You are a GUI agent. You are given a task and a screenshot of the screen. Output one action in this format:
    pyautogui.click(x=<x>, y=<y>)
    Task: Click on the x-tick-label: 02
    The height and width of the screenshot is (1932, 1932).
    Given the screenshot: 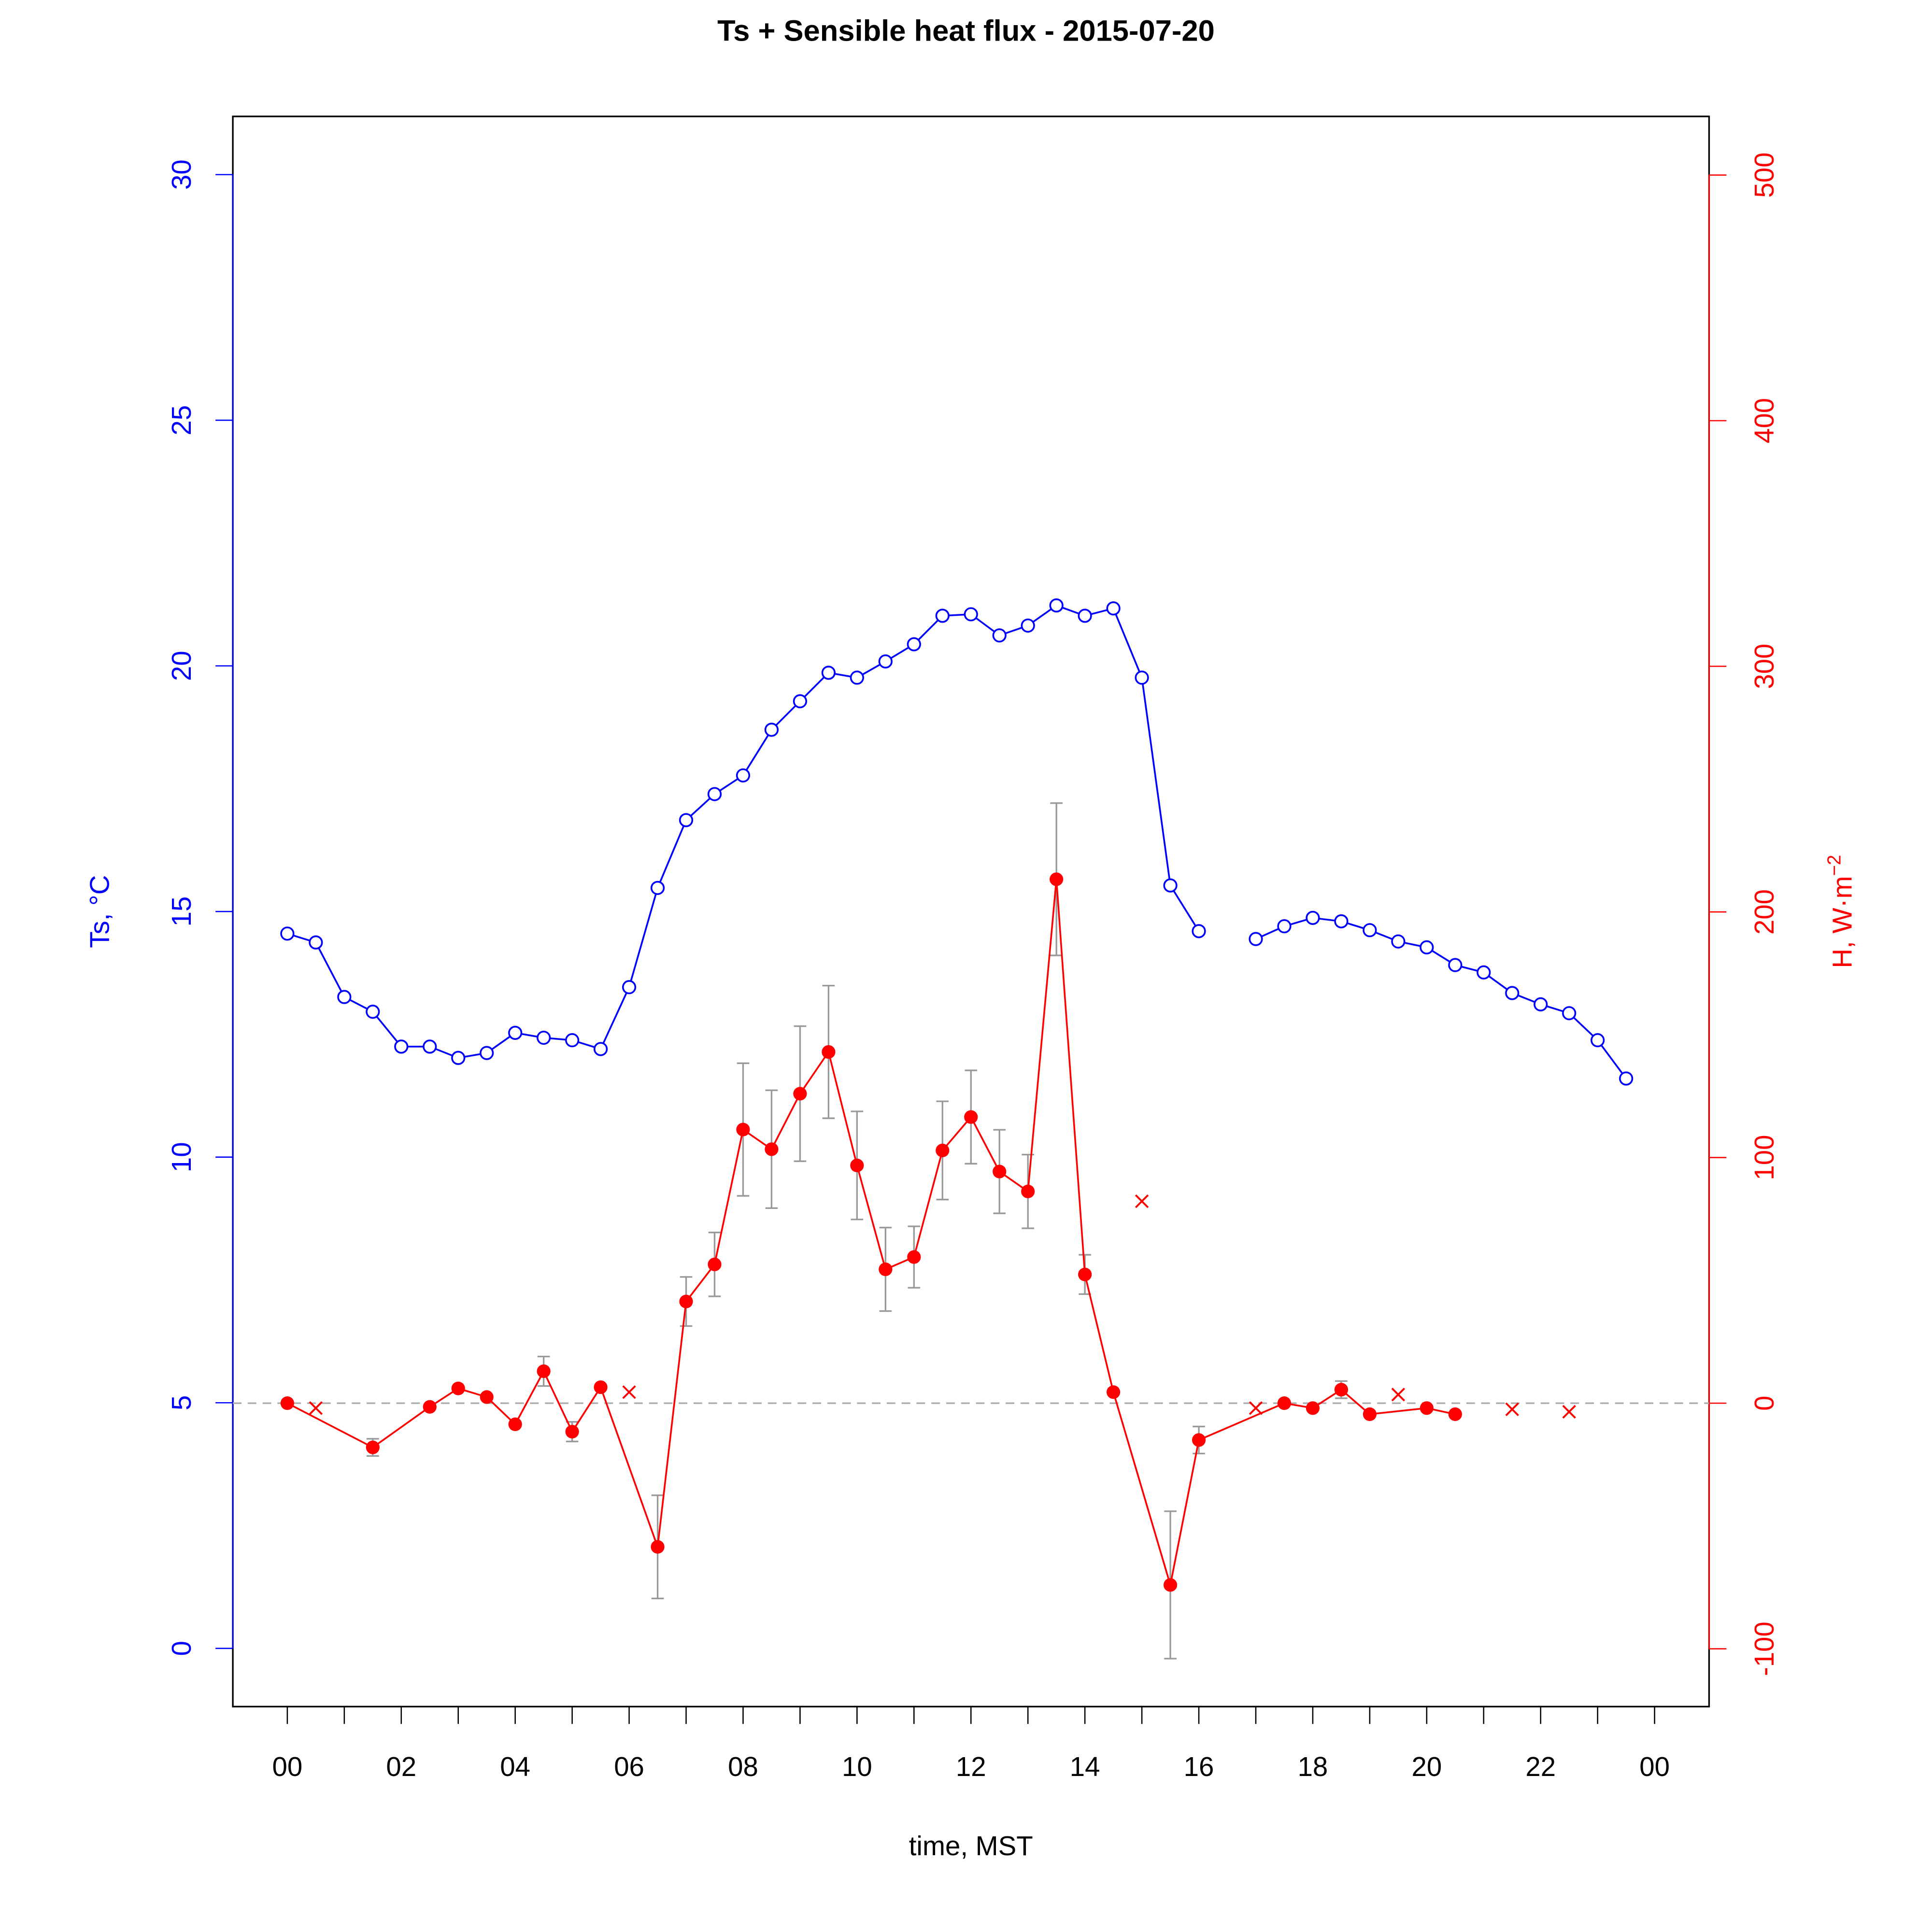 What is the action you would take?
    pyautogui.click(x=401, y=1766)
    